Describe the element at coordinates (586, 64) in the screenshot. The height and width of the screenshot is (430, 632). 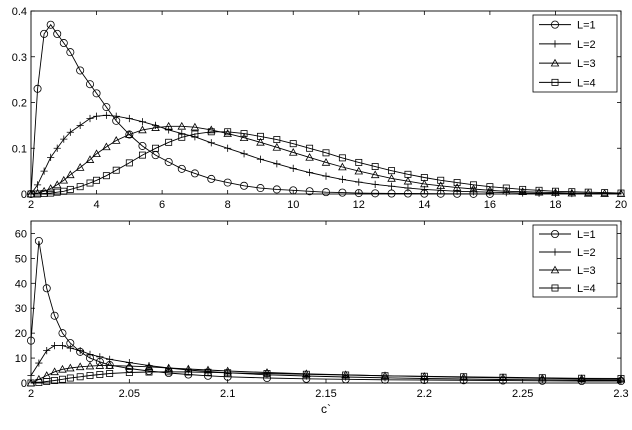
I see `legend-label: L=3` at that location.